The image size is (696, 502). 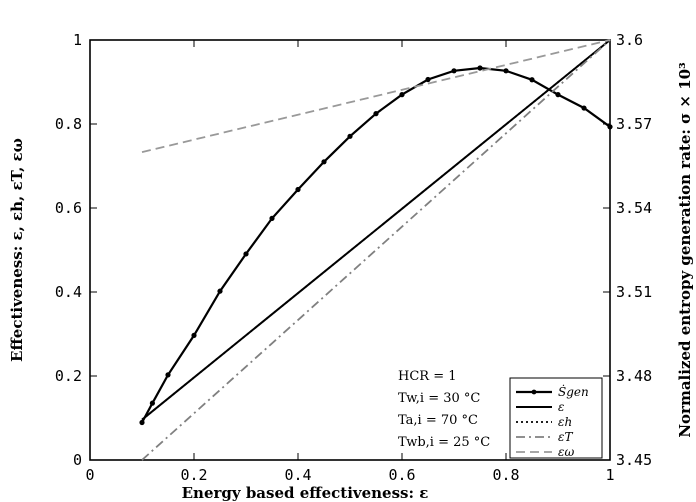 I want to click on y-axis-label-left: Effectiveness: ε, εh, εT, εω, so click(x=17, y=250).